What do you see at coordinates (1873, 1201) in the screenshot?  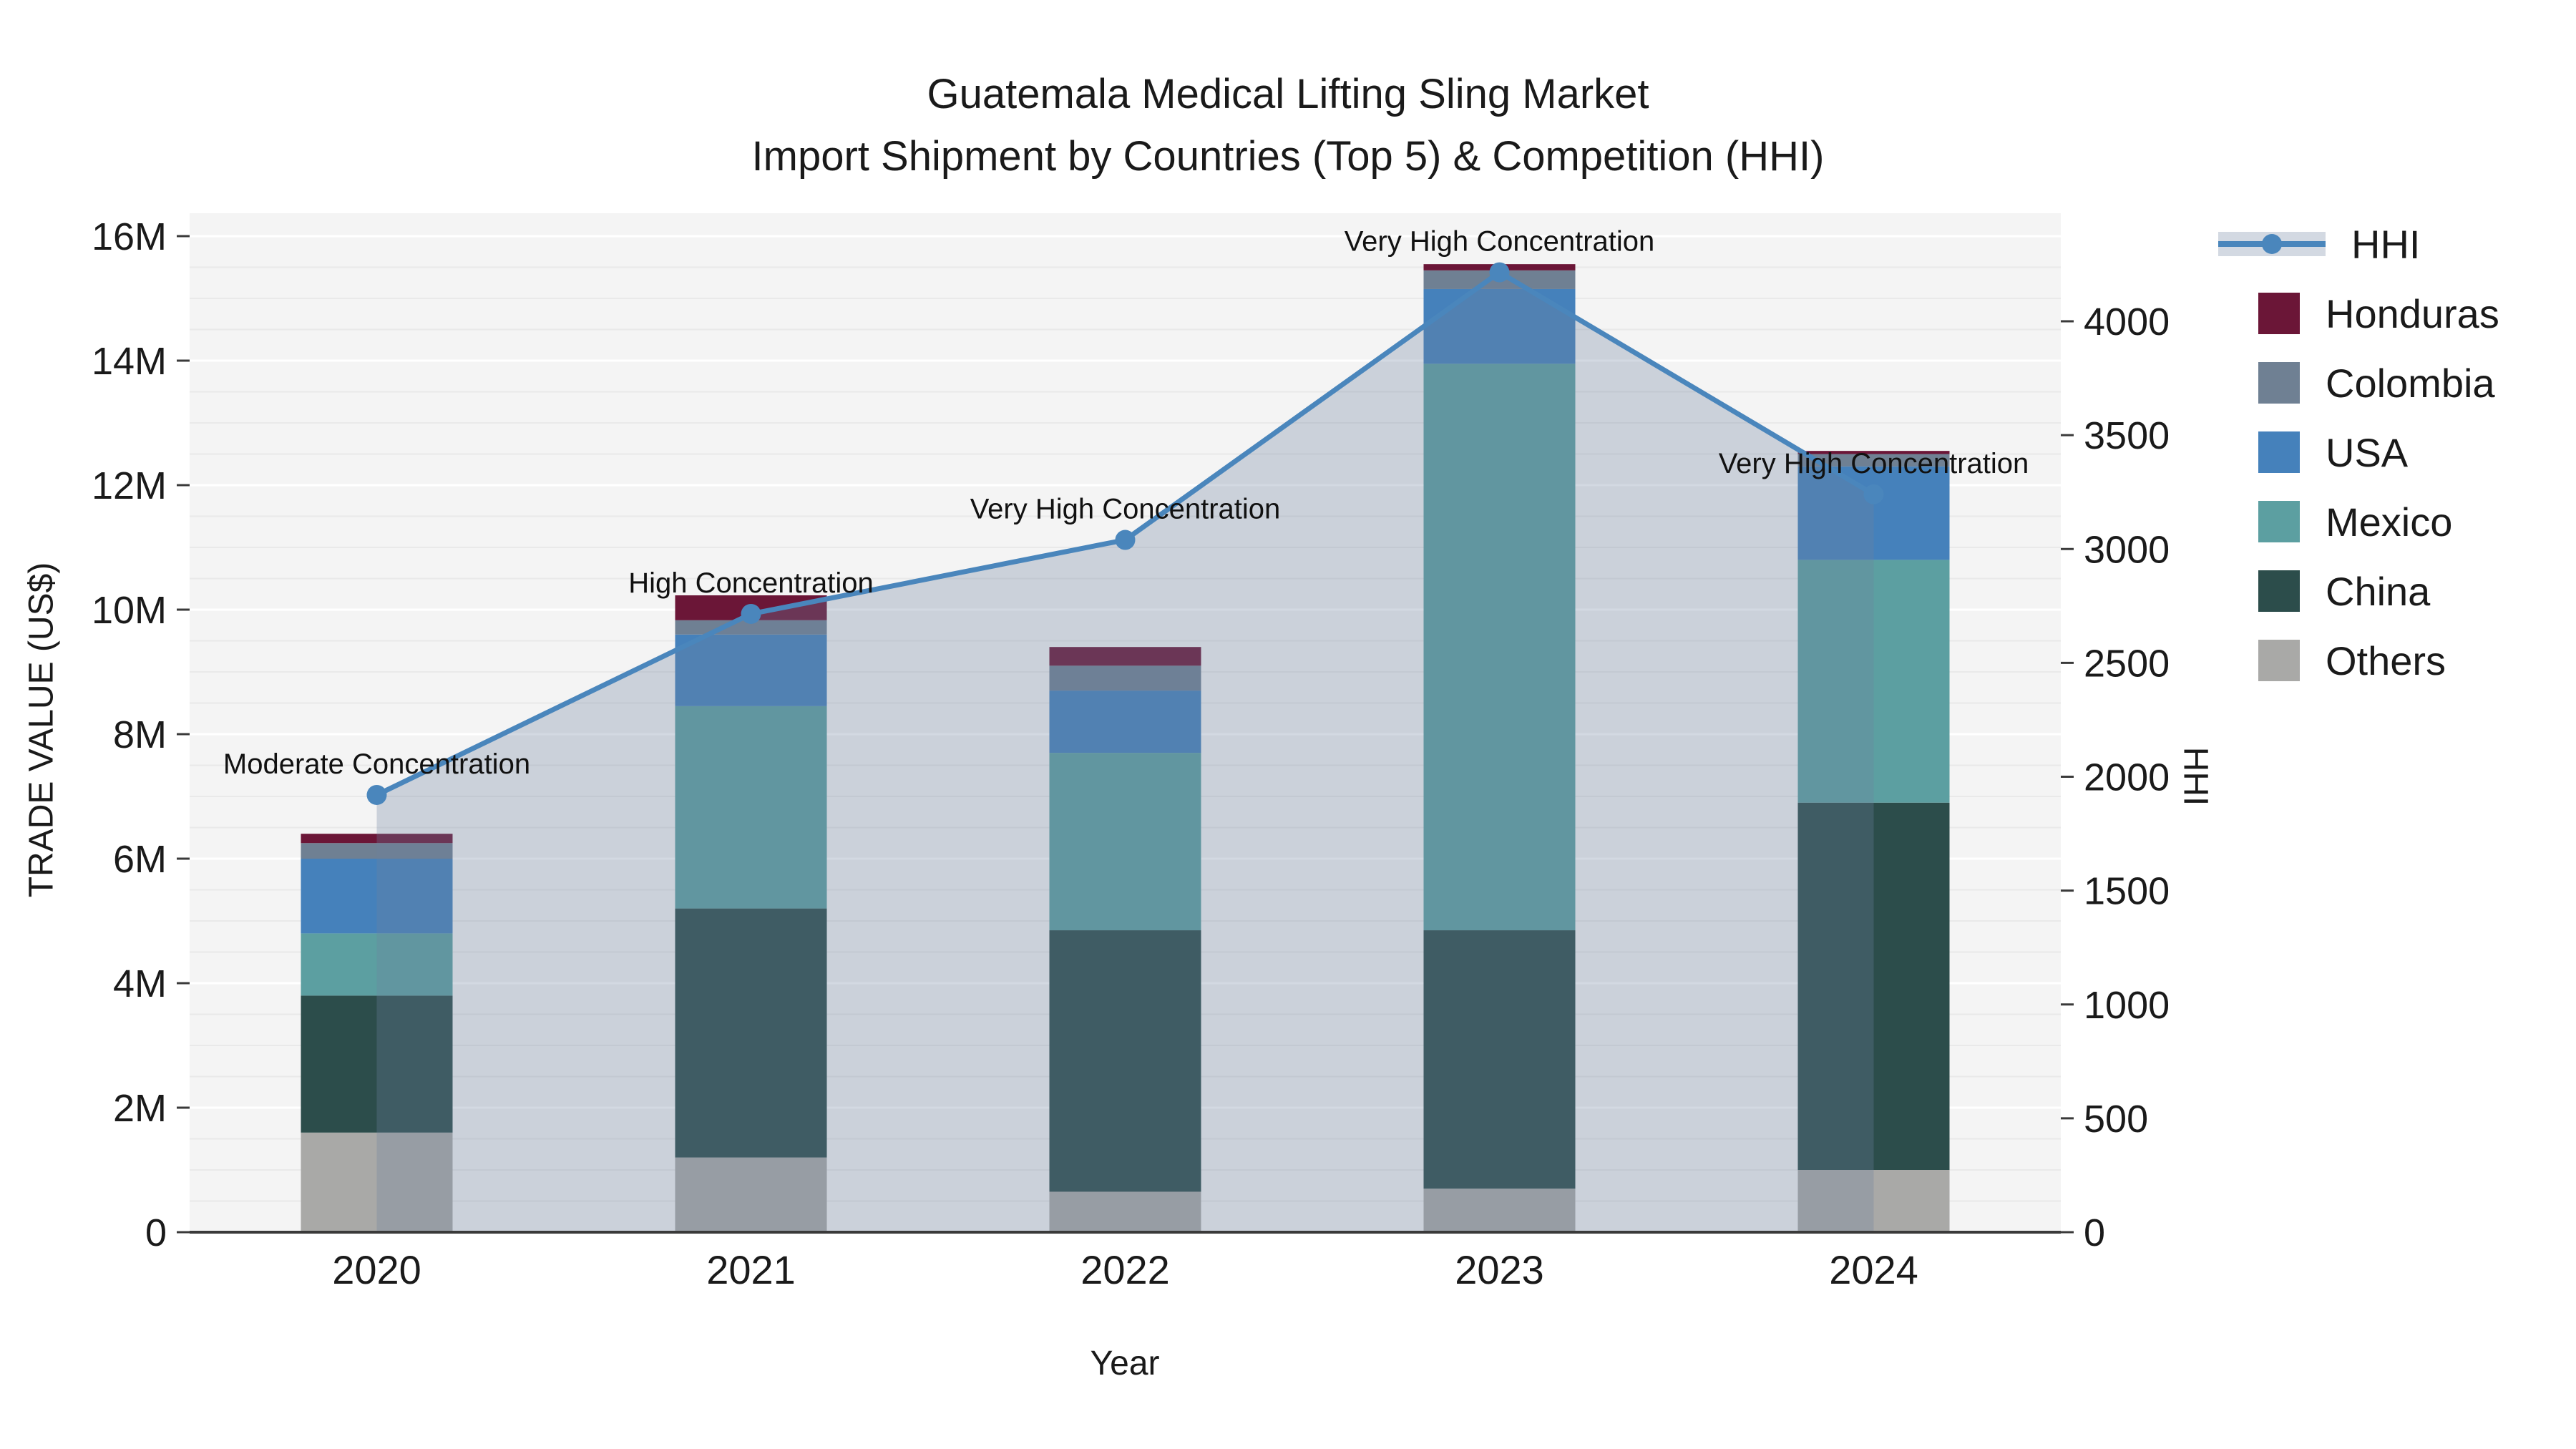 I see `bar-segment-others-2024` at bounding box center [1873, 1201].